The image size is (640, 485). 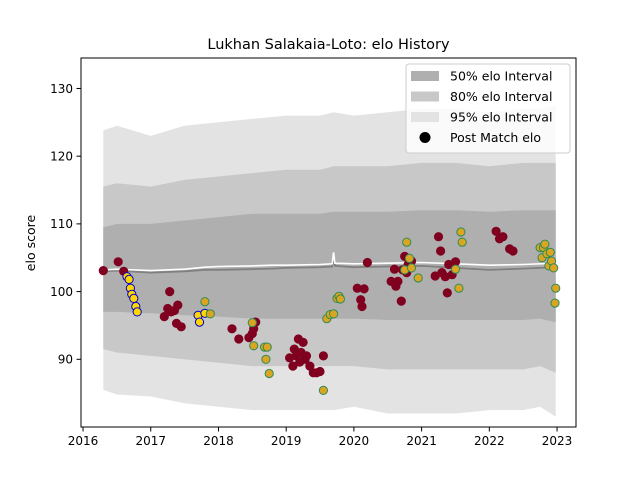 What do you see at coordinates (218, 441) in the screenshot?
I see `x-tick-label: 2018` at bounding box center [218, 441].